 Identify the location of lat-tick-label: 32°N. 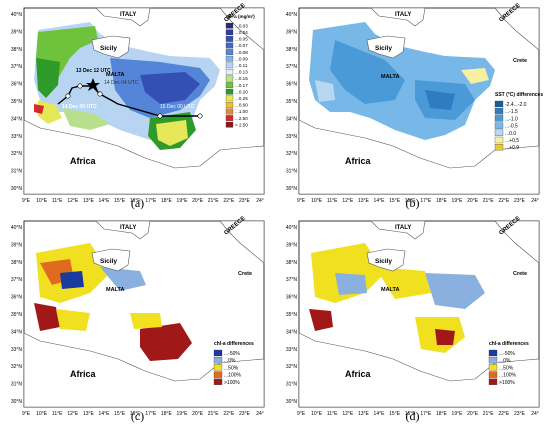
(292, 154).